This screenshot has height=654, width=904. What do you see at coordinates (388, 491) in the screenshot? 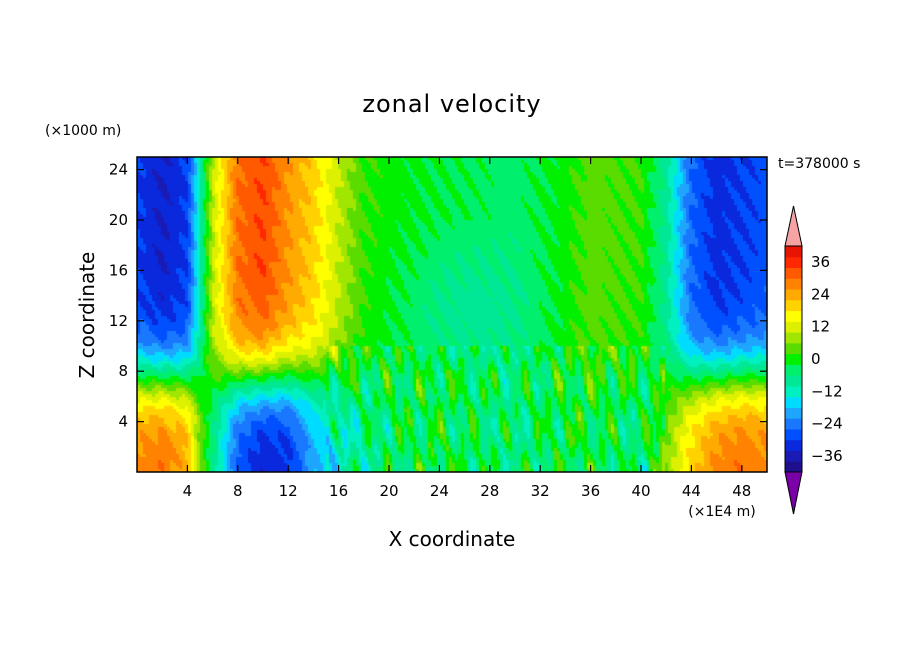
I see `x-tick-label: 20` at bounding box center [388, 491].